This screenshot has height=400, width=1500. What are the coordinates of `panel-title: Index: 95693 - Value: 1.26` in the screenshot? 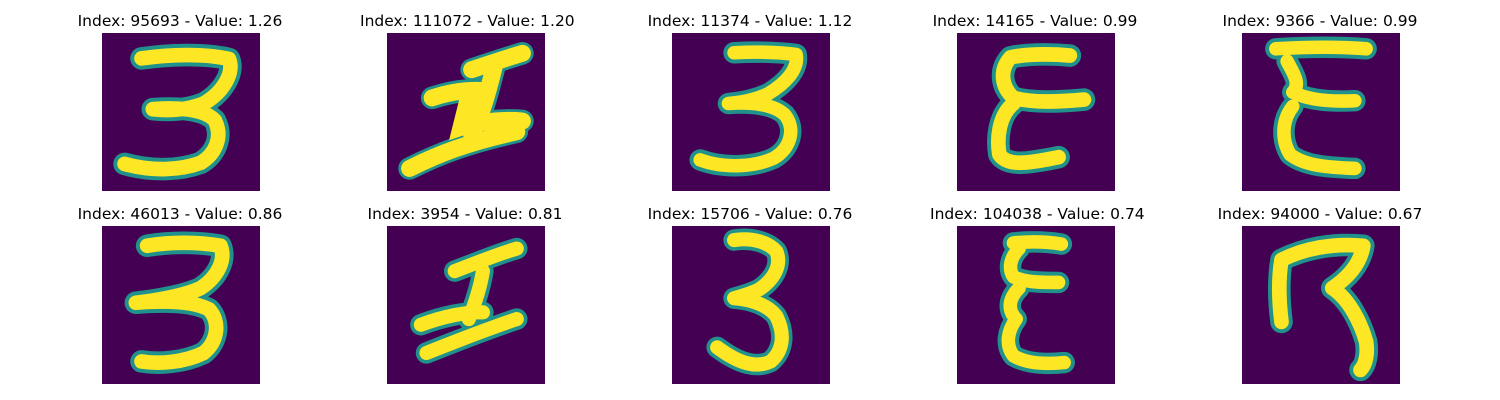 It's located at (180, 21).